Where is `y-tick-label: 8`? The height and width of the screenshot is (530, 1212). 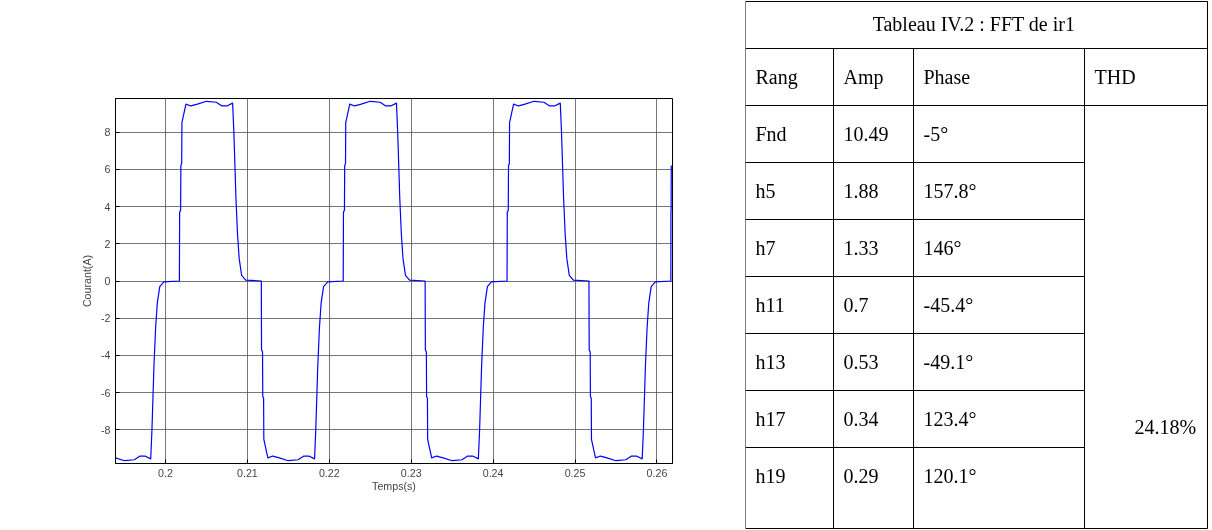
y-tick-label: 8 is located at coordinates (107, 132).